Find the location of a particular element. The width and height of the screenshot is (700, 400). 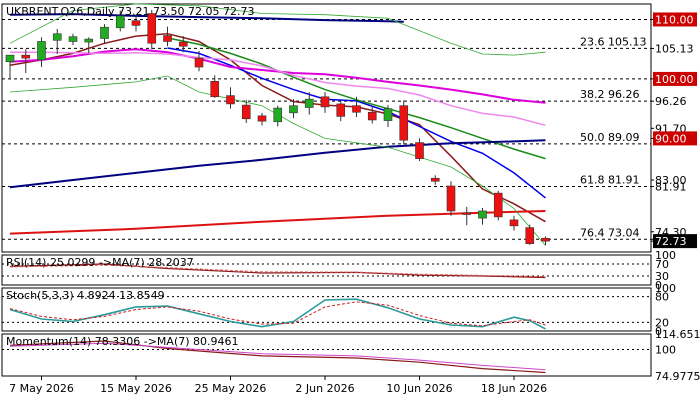

stoch-line is located at coordinates (277, 314).